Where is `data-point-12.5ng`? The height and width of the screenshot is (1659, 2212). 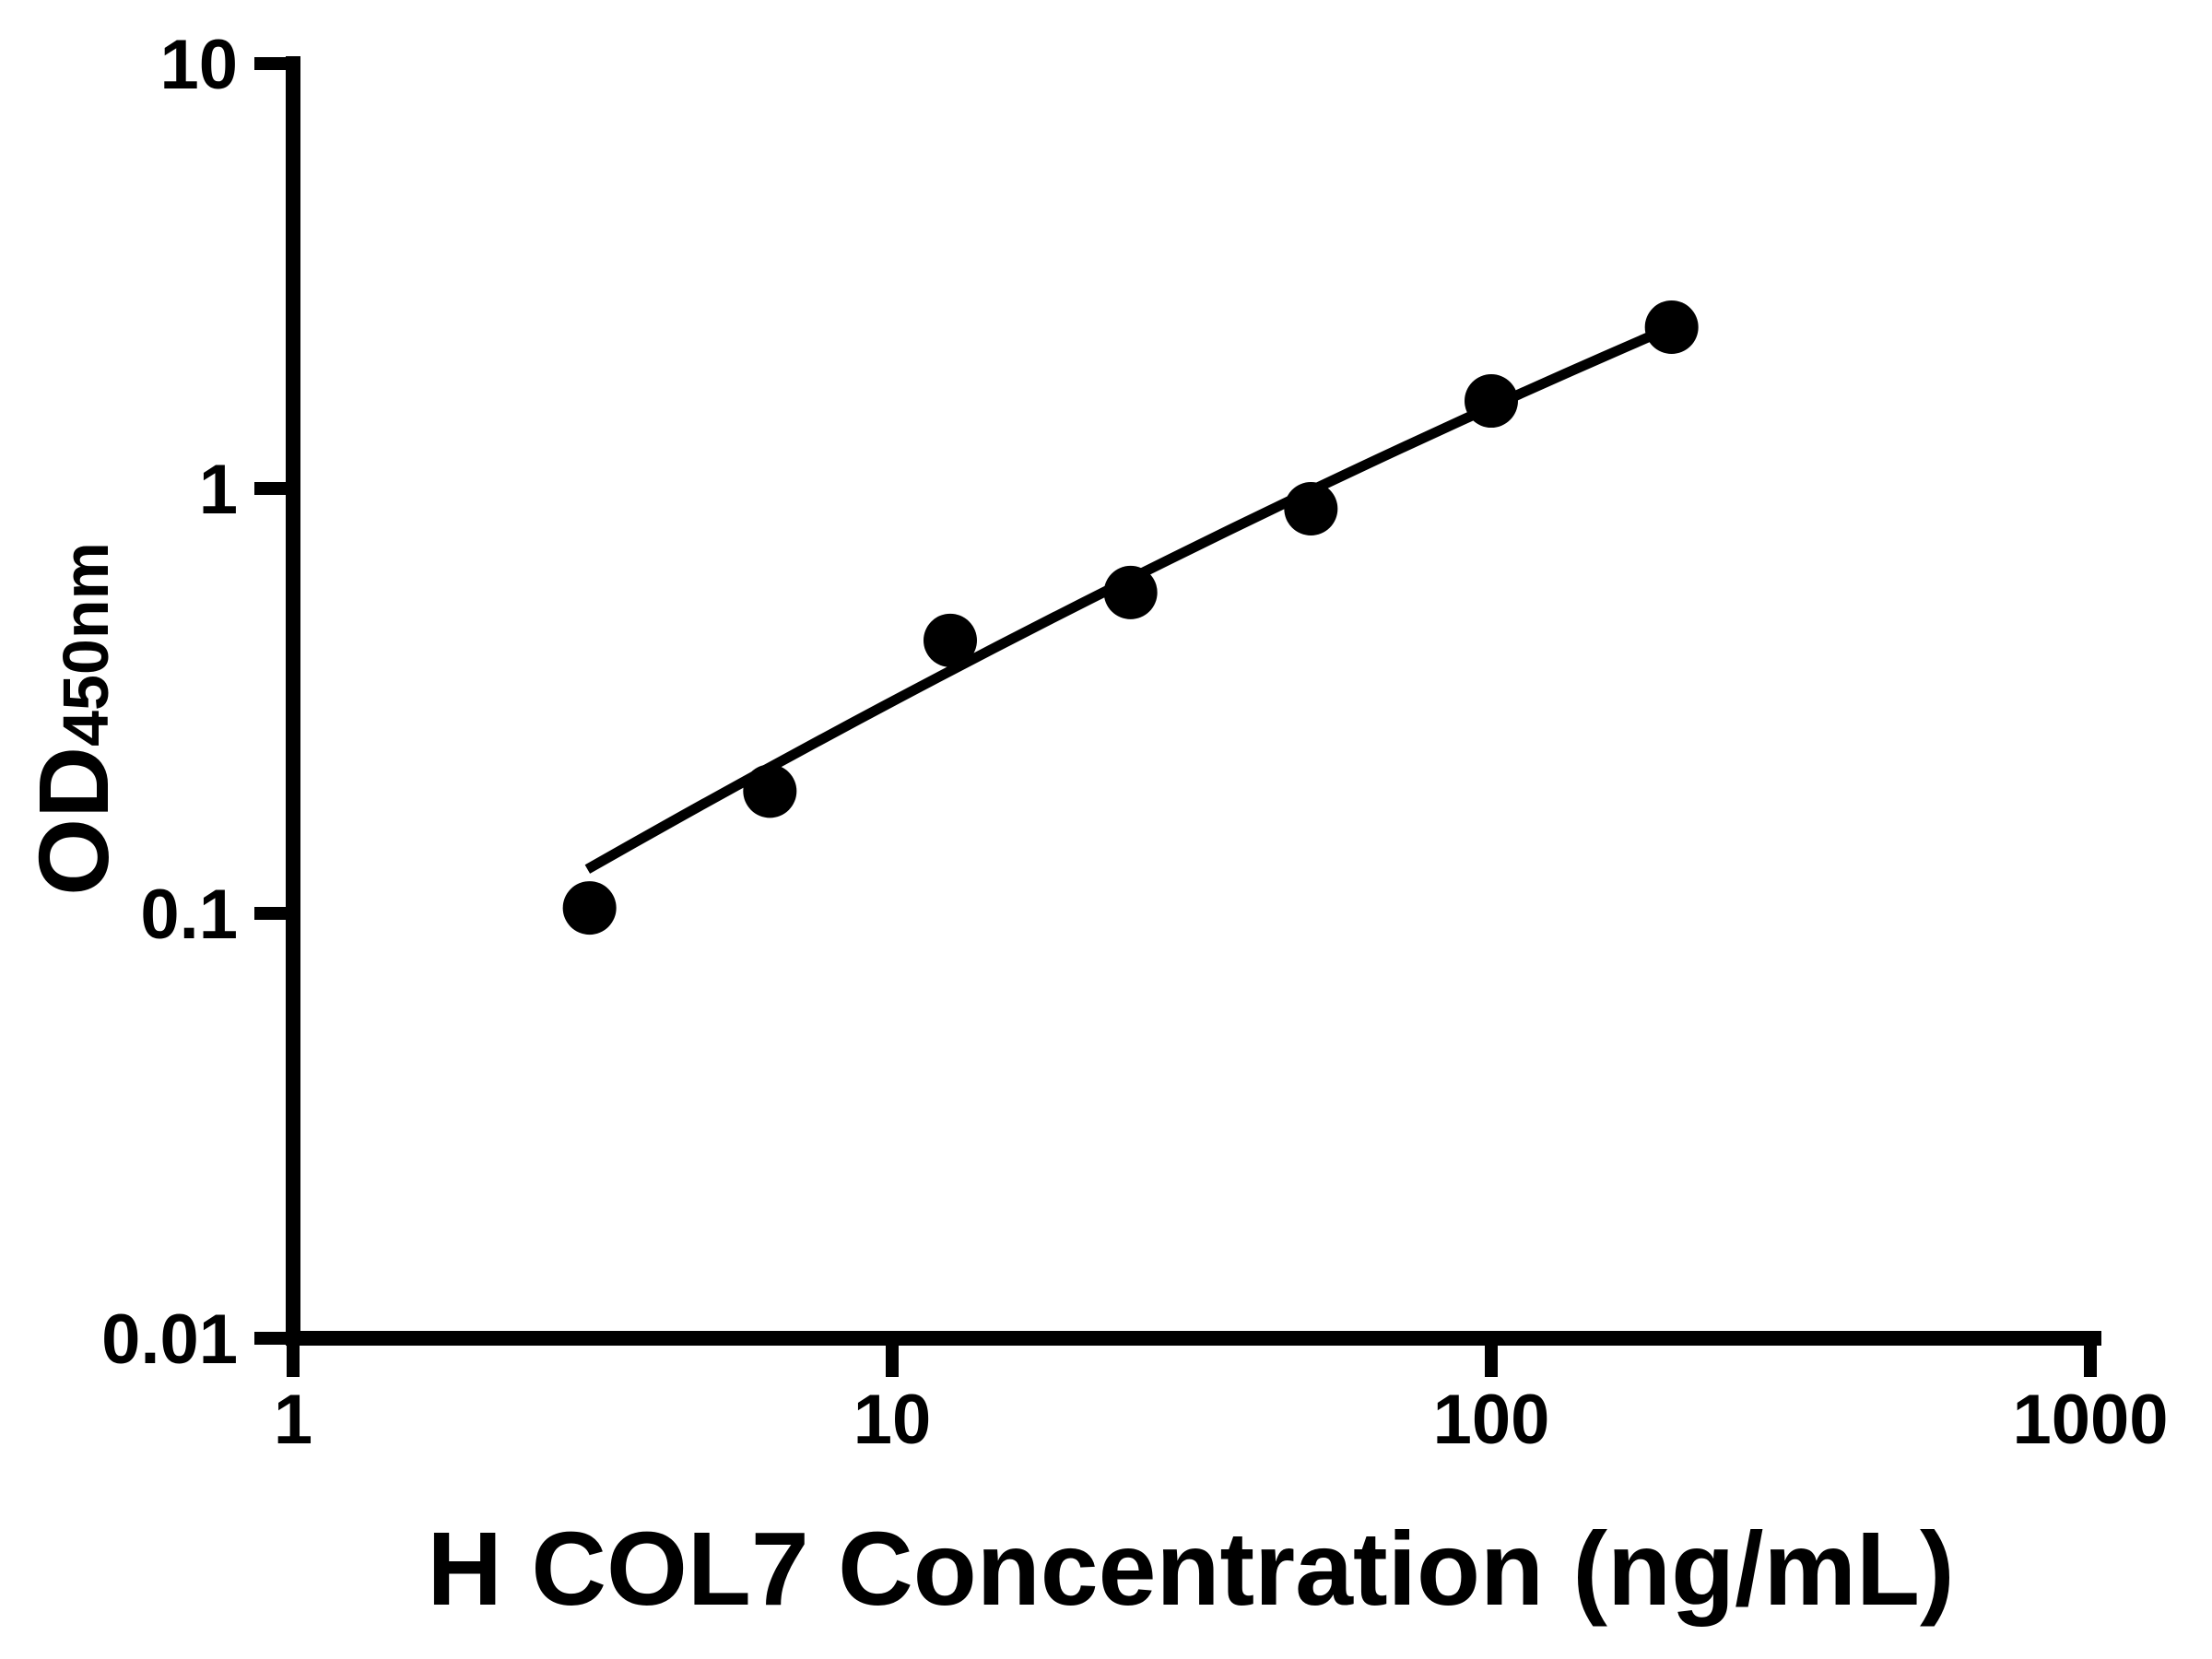 data-point-12.5ng is located at coordinates (950, 640).